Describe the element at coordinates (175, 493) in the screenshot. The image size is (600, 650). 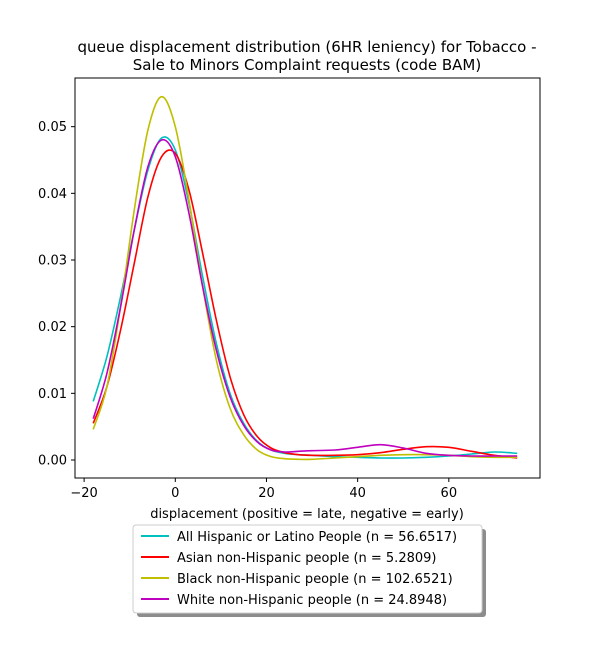
I see `x-tick-label: 0` at that location.